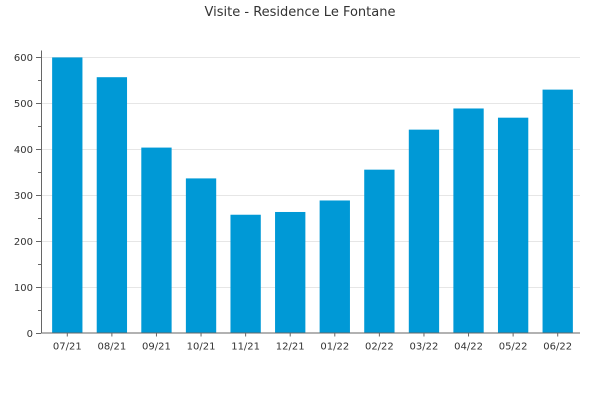 This screenshot has height=400, width=600. I want to click on chart-title: Visite - Residence Le Fontane, so click(300, 12).